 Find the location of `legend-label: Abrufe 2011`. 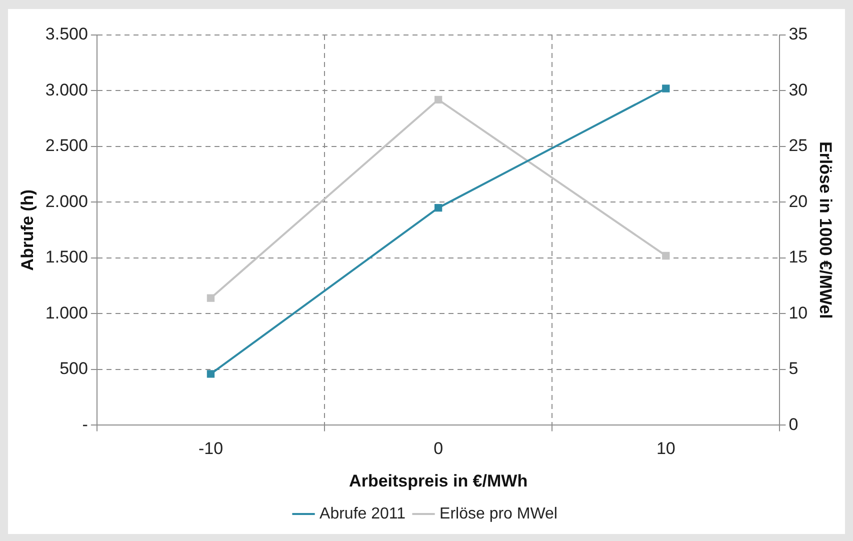

legend-label: Abrufe 2011 is located at coordinates (363, 513).